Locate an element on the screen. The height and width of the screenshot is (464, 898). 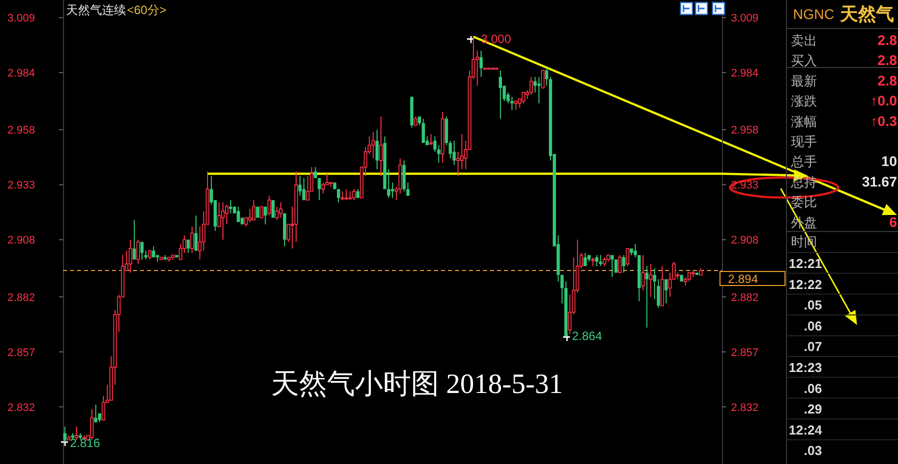
y-tick-label: 2.958 is located at coordinates (21, 130).